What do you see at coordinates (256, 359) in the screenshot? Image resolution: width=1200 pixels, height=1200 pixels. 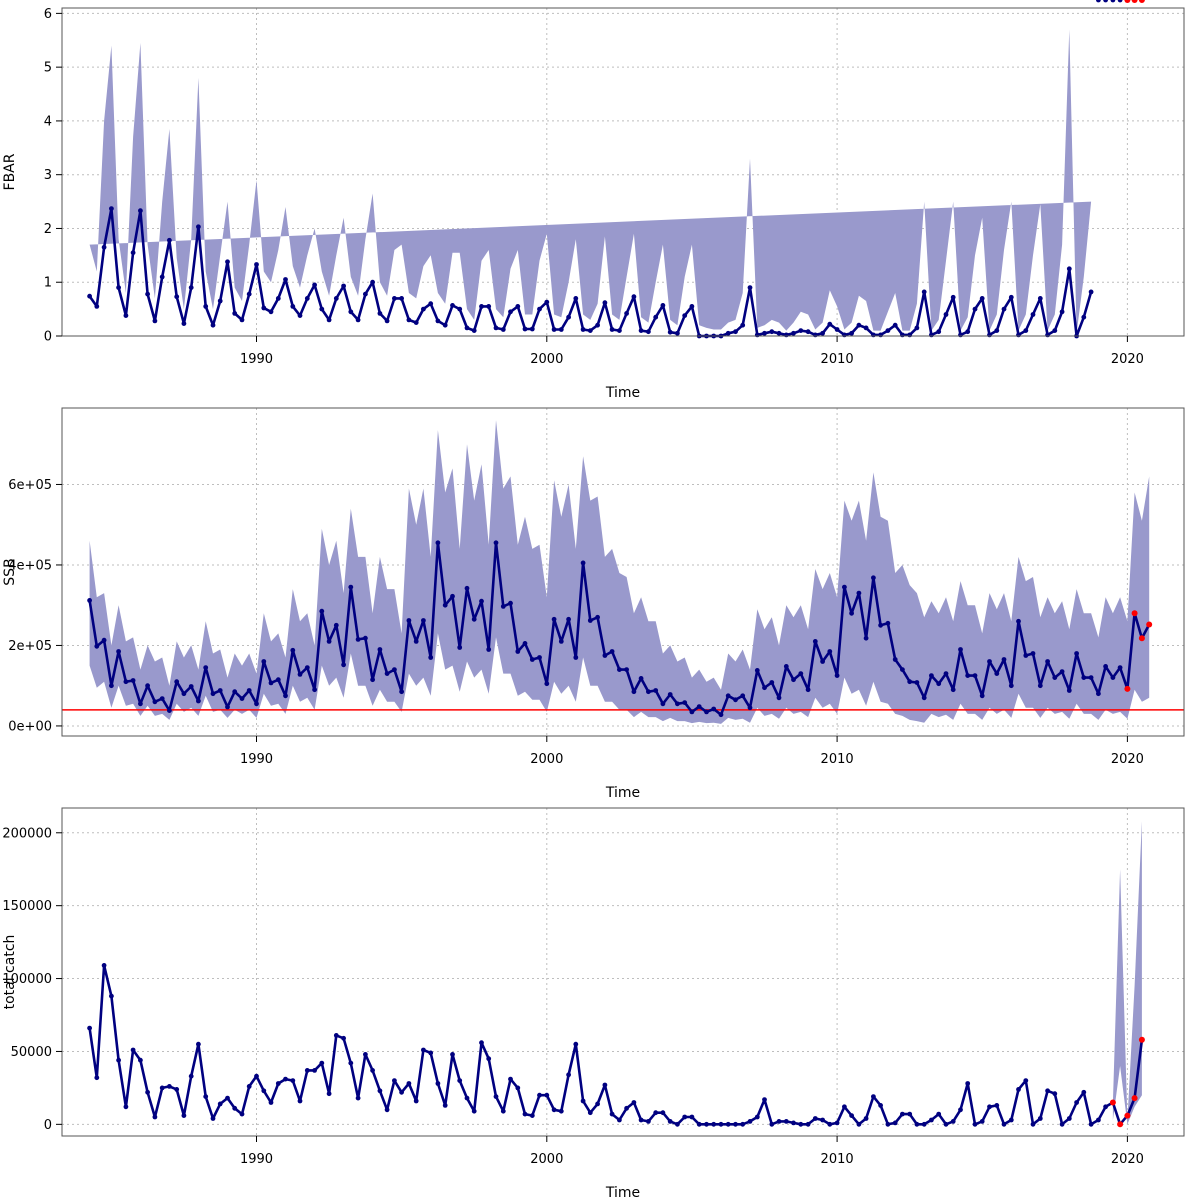 I see `x-tick-label: 1990` at bounding box center [256, 359].